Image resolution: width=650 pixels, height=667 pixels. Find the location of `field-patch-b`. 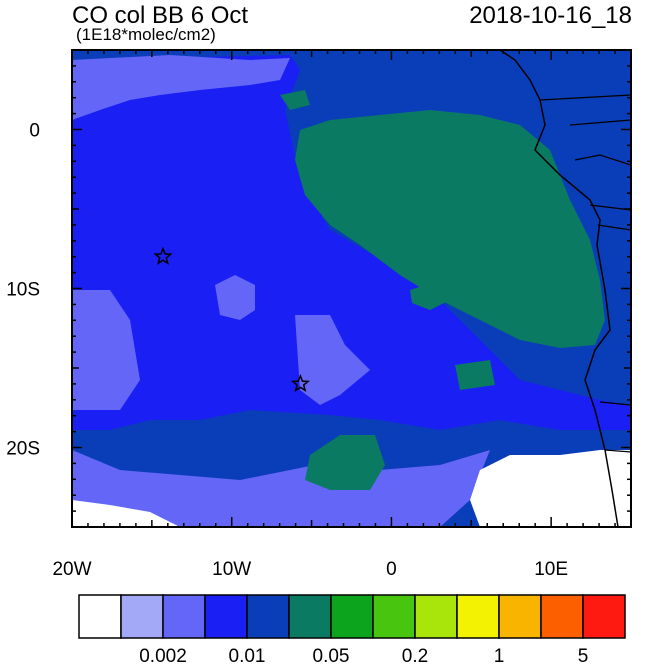

field-patch-b is located at coordinates (332, 360).